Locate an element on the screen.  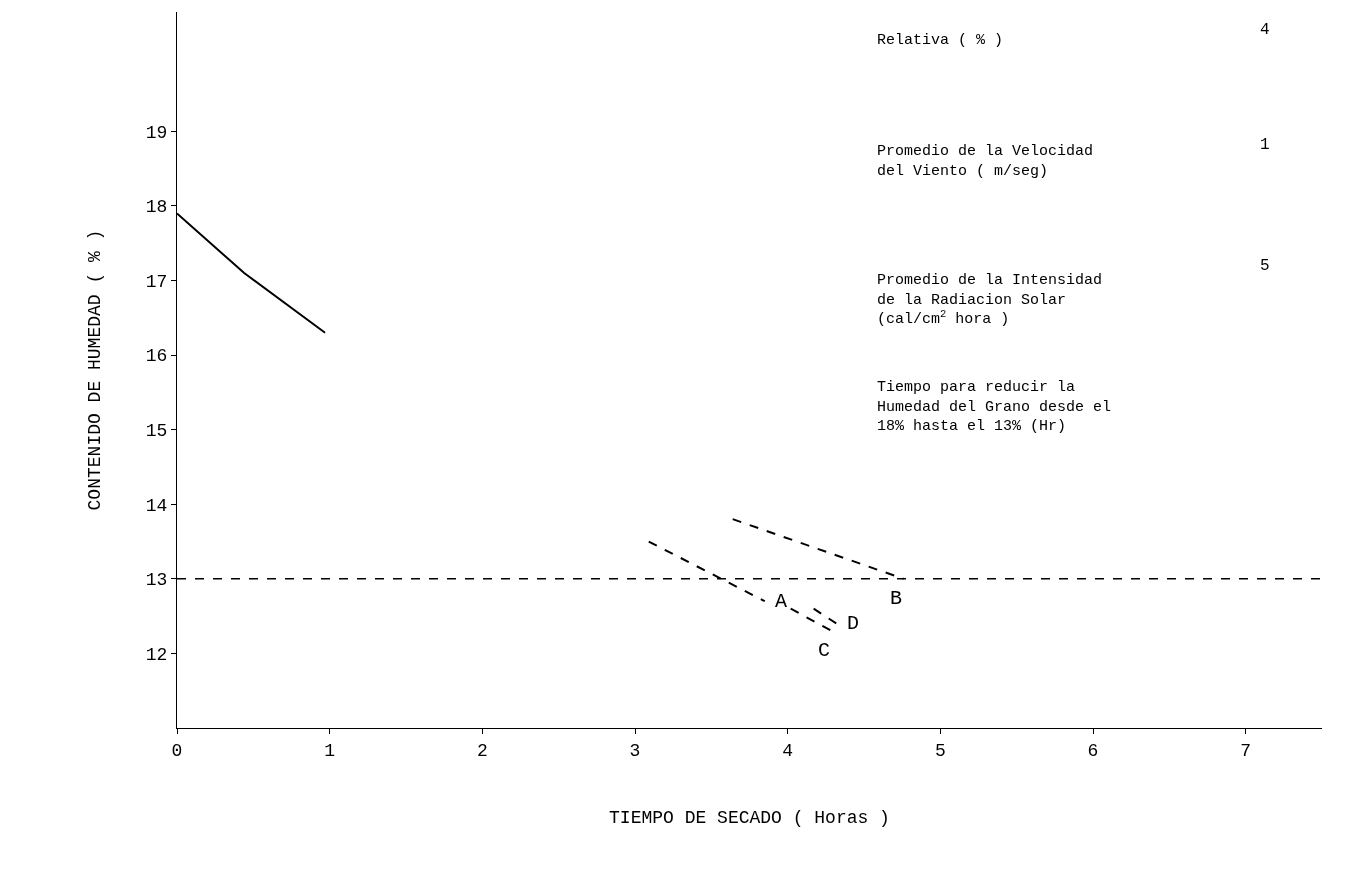
y-axis-title: CONTENIDO DE HUMEDAD ( % ) is located at coordinates (94, 370).